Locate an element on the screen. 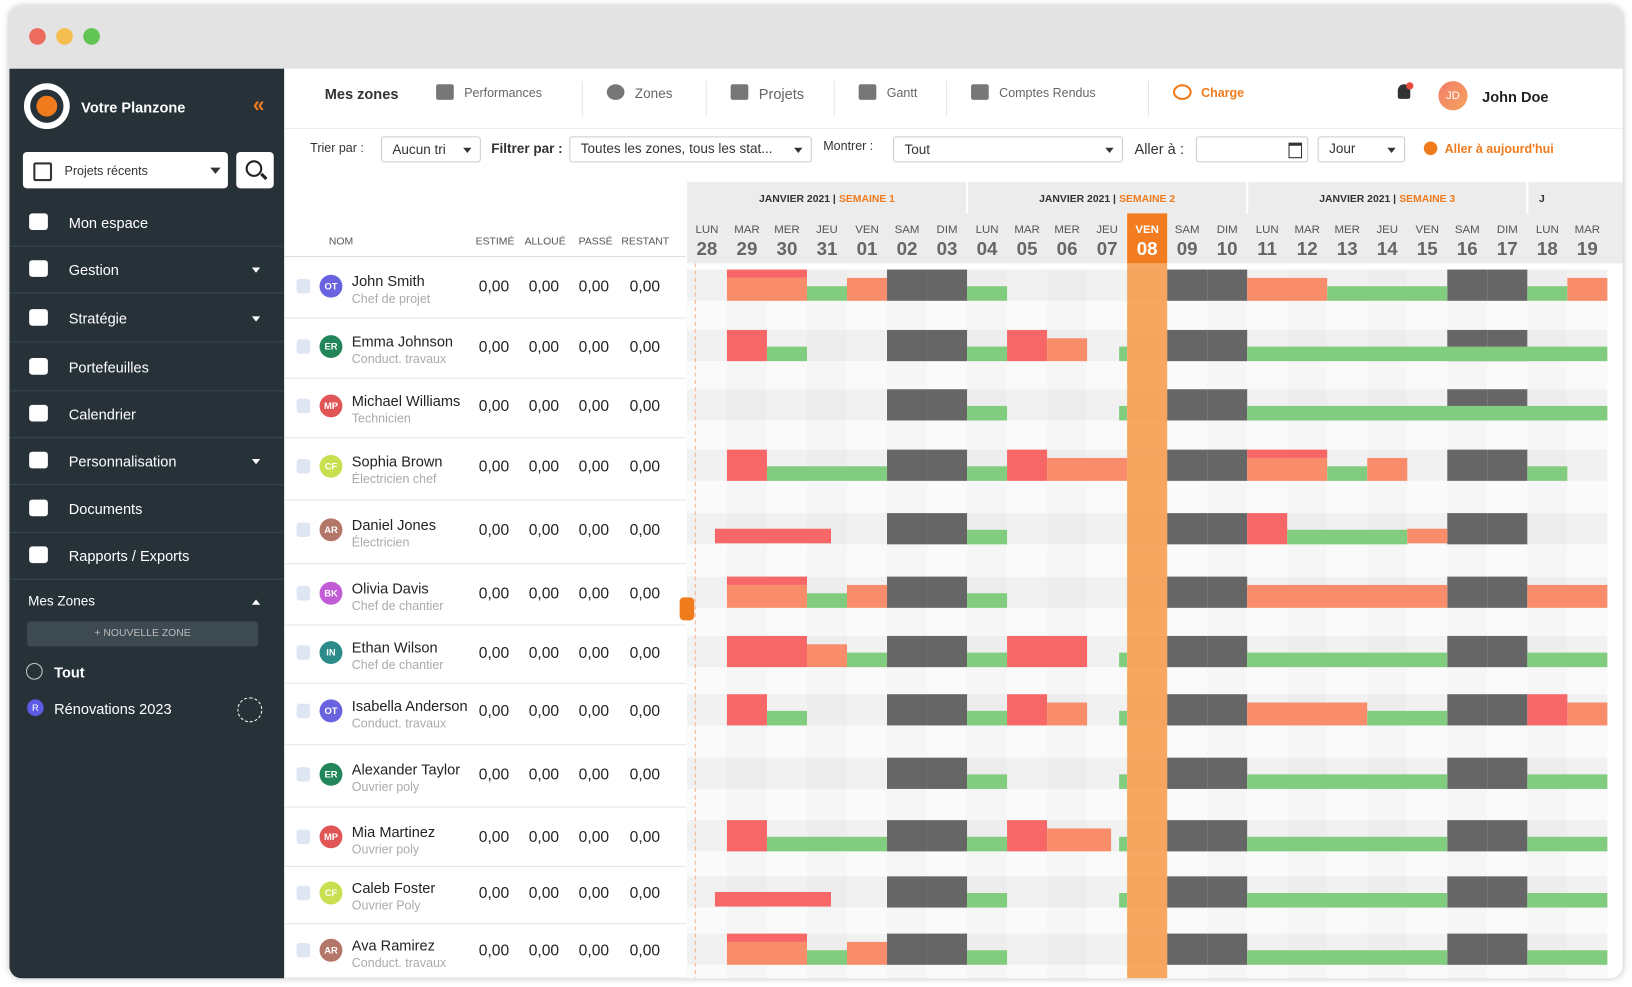  search-button is located at coordinates (255, 170).